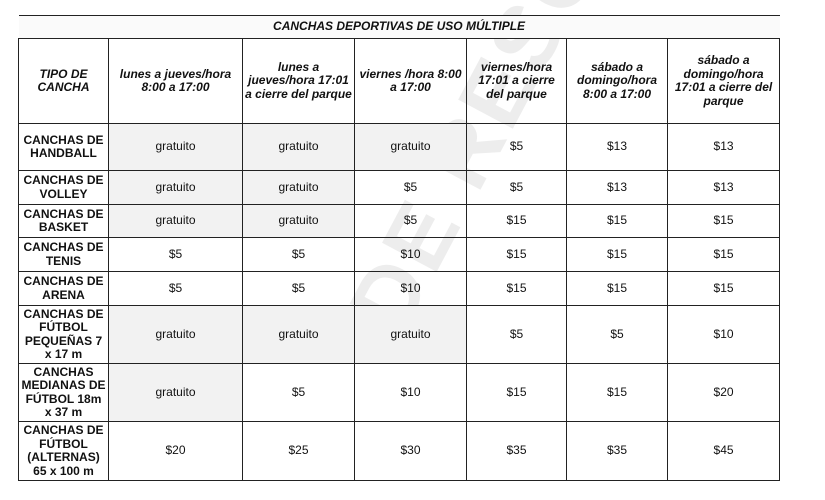 This screenshot has height=500, width=825. Describe the element at coordinates (516, 81) in the screenshot. I see `column-header: viernes/hora 17:01 a cierre del parque` at that location.